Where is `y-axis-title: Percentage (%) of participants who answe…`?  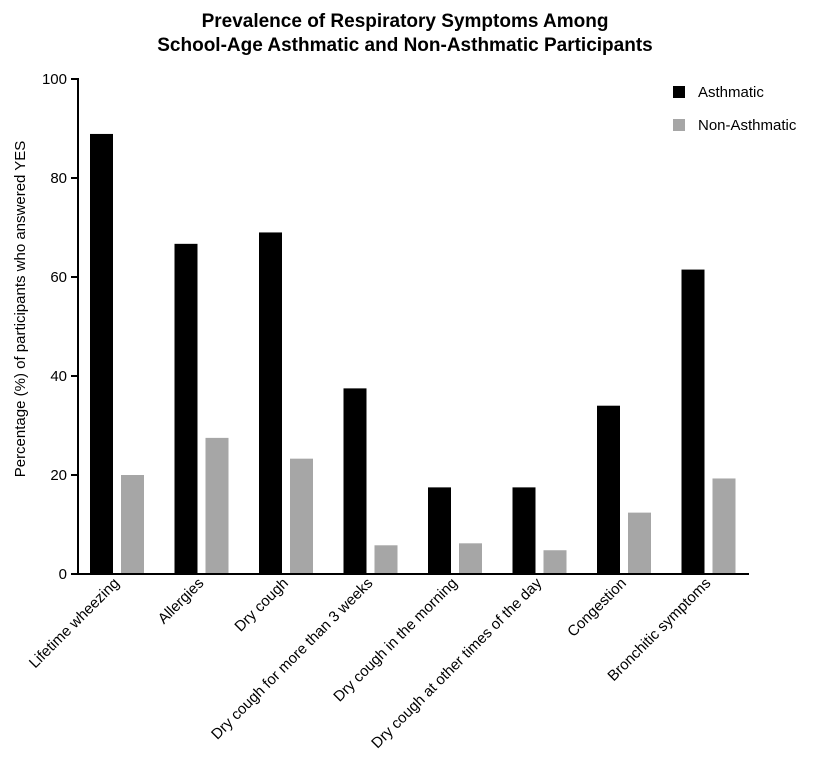 y-axis-title: Percentage (%) of participants who answe… is located at coordinates (20, 309).